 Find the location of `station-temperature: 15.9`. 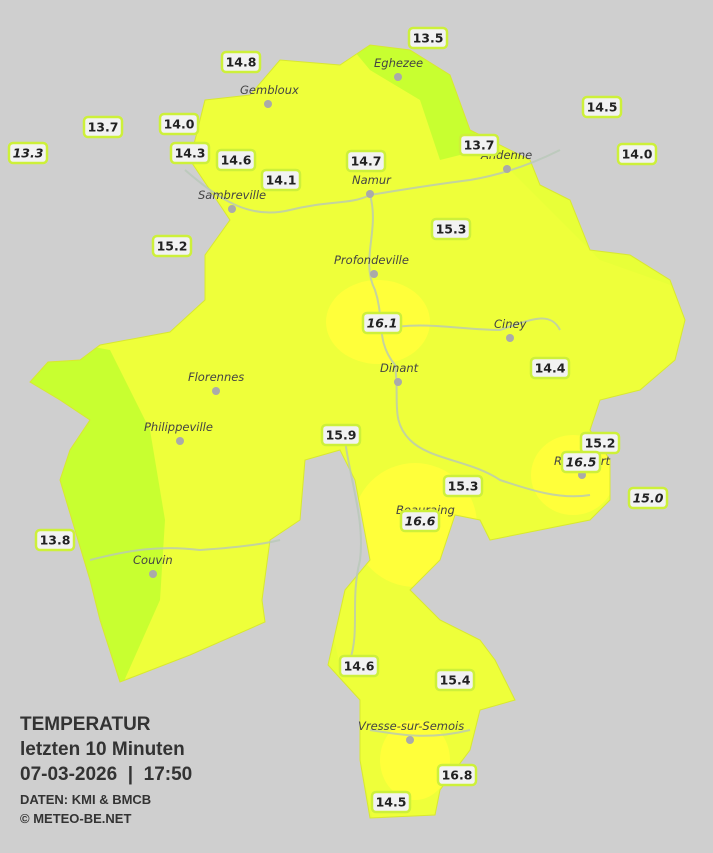

station-temperature: 15.9 is located at coordinates (341, 435).